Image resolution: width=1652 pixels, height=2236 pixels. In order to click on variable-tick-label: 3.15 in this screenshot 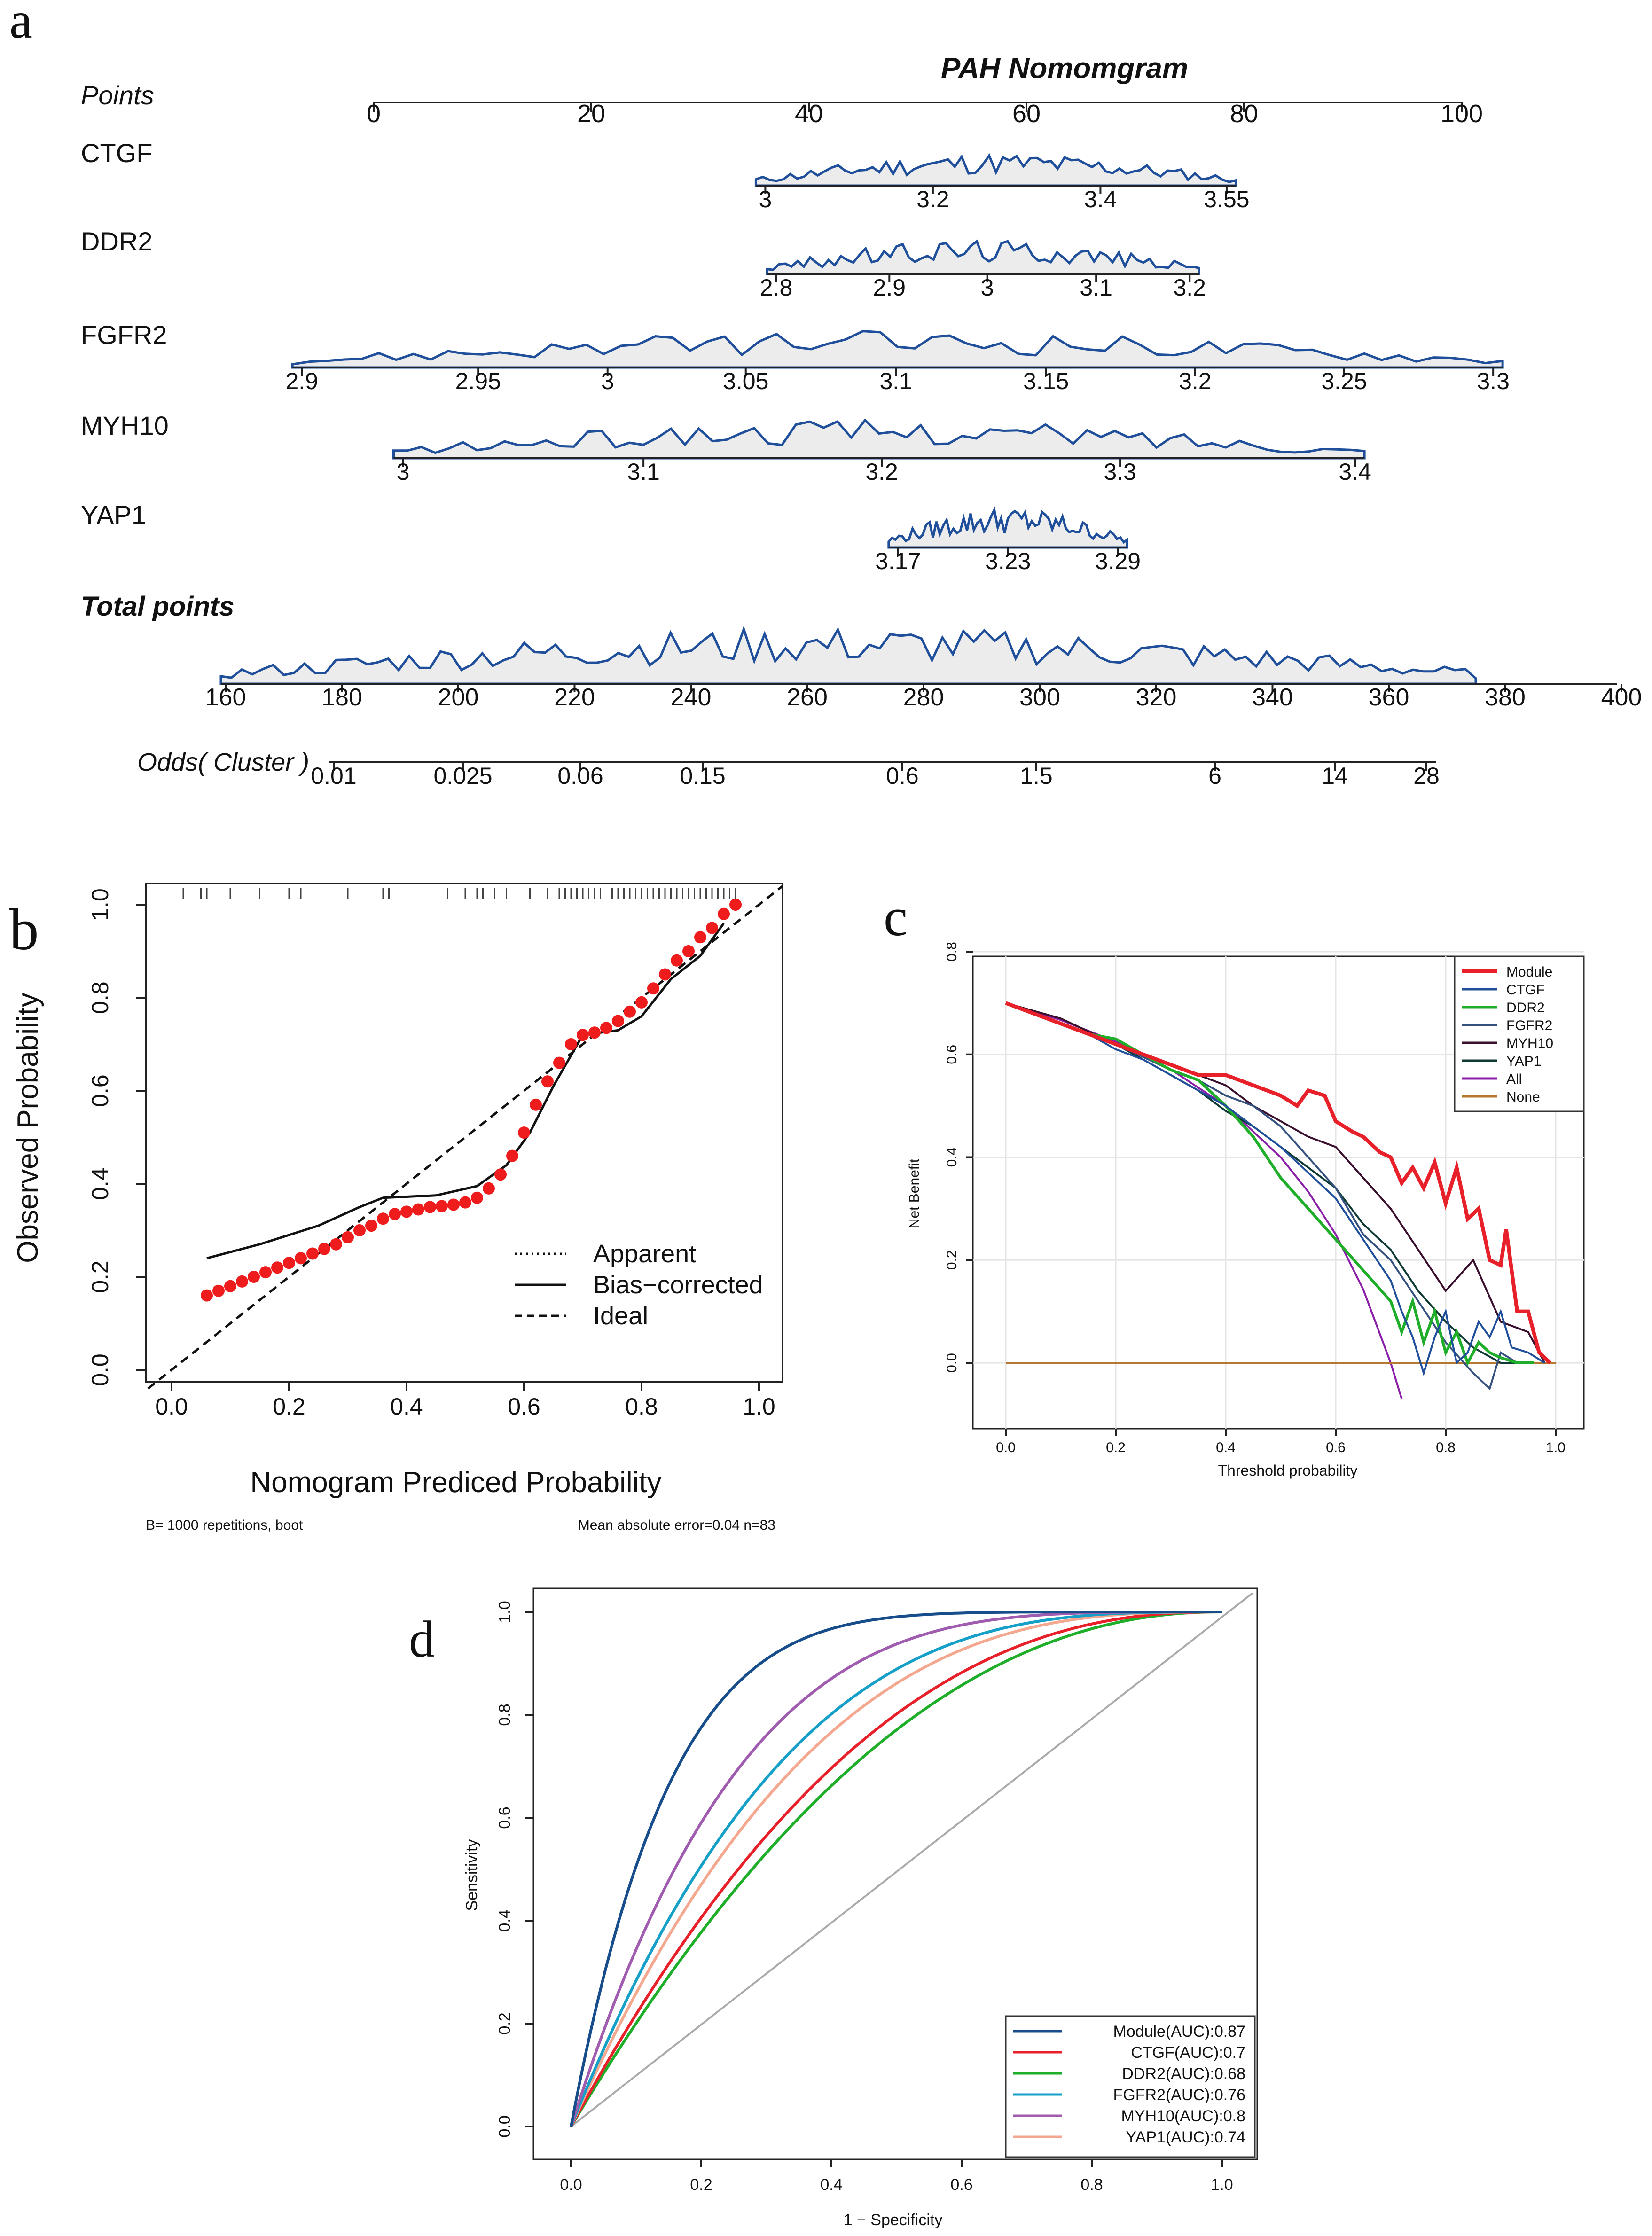, I will do `click(1046, 381)`.